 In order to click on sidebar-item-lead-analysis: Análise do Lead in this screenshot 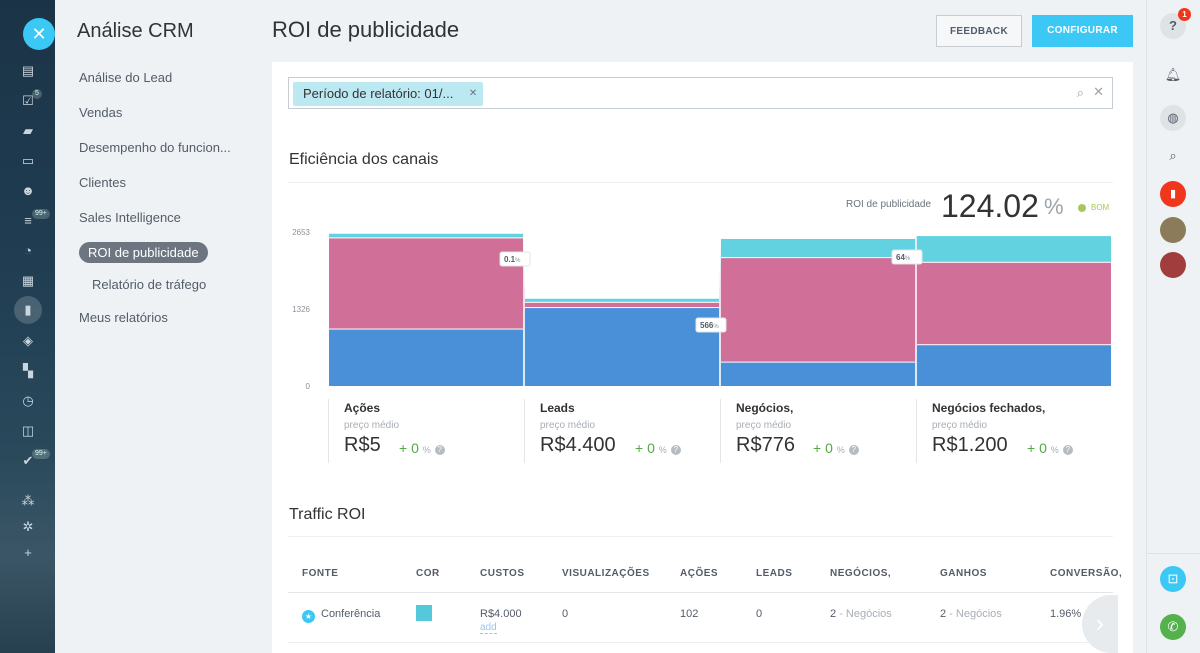, I will do `click(126, 77)`.